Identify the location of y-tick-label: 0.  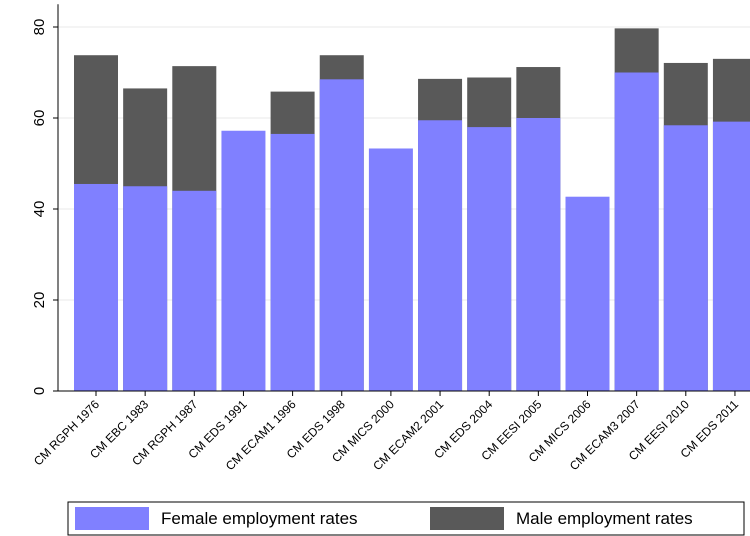
(39, 391).